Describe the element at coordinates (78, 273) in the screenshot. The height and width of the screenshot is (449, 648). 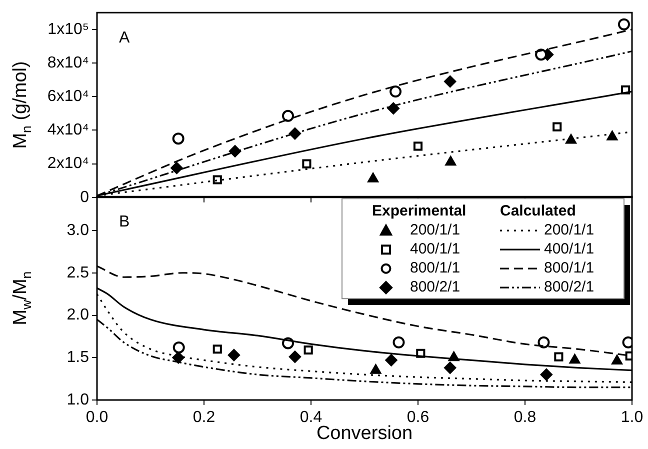
I see `y-tick-label: 2.5` at that location.